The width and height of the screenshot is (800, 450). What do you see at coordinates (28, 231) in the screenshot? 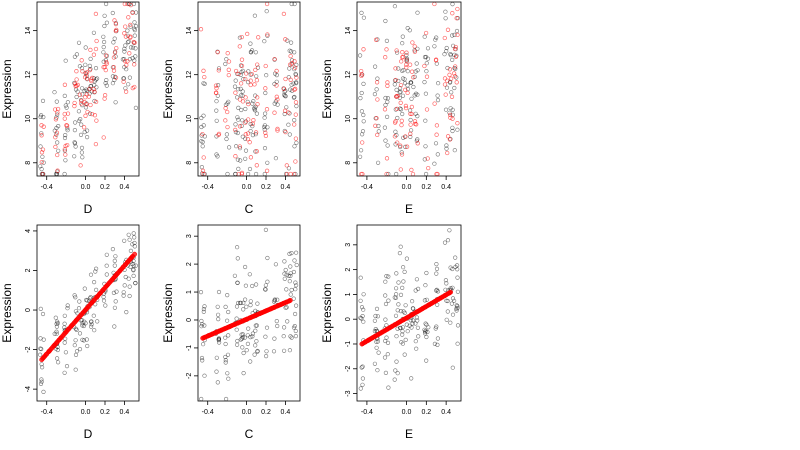
I see `y-tick-label: 4` at bounding box center [28, 231].